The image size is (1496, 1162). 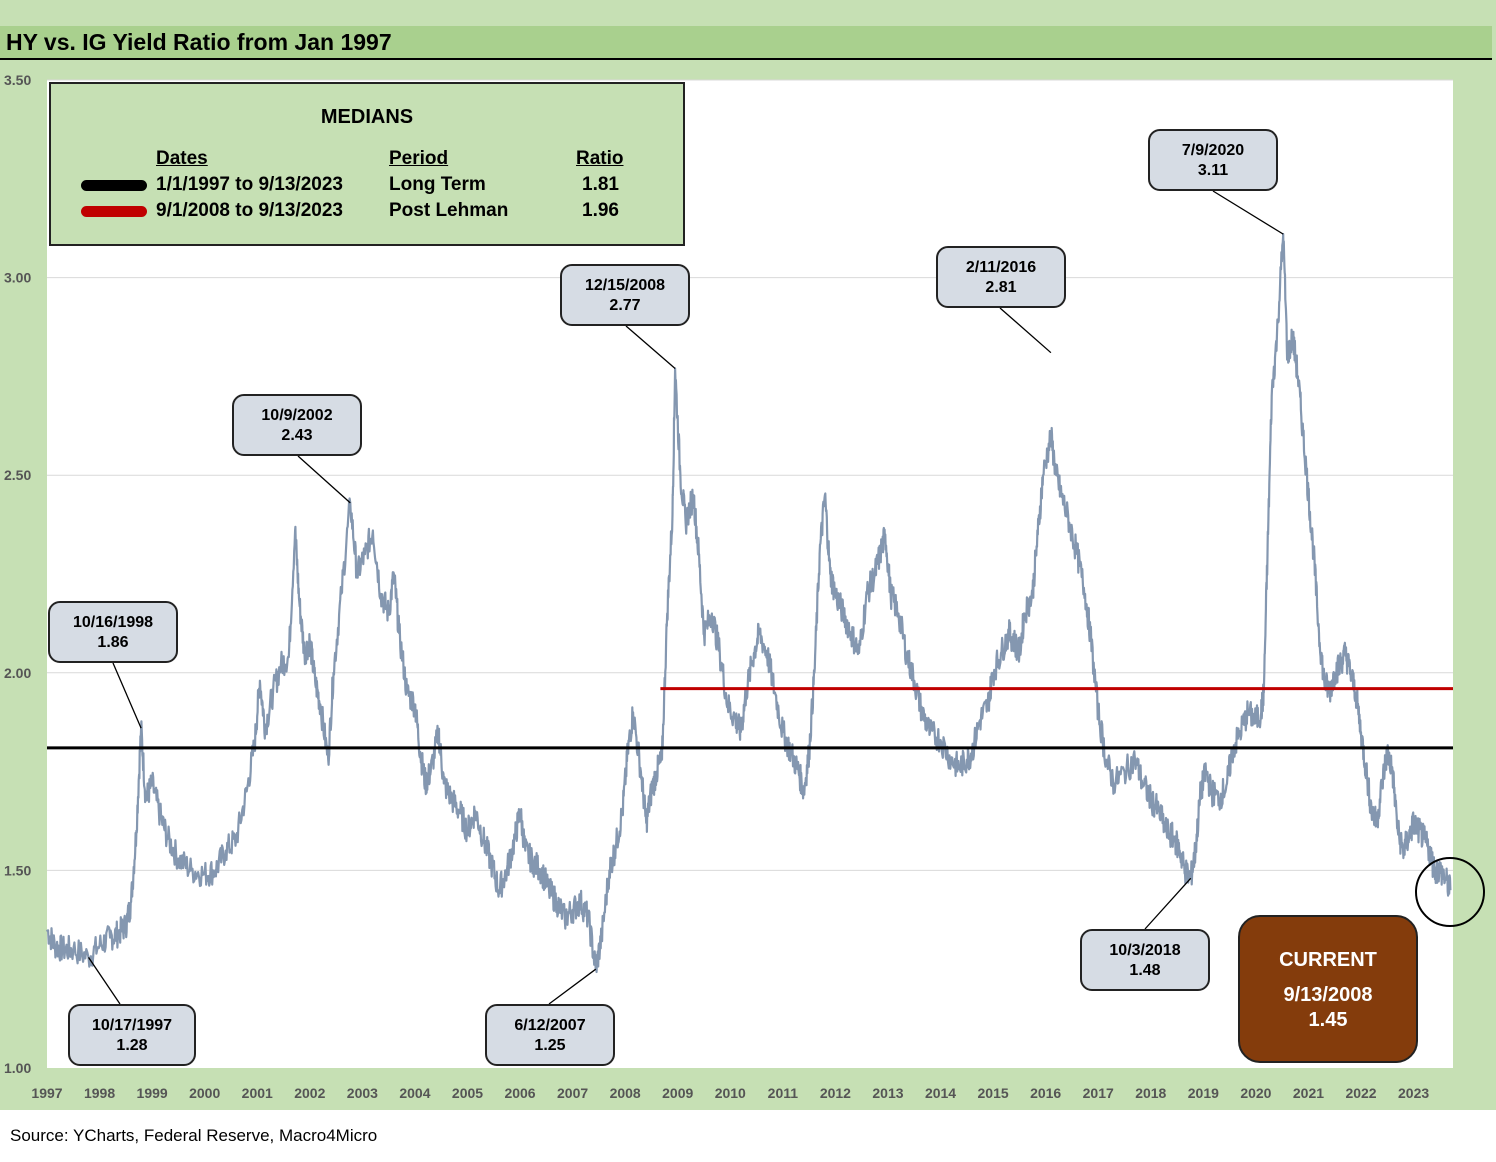 What do you see at coordinates (550, 1045) in the screenshot?
I see `callout-value: 1.25` at bounding box center [550, 1045].